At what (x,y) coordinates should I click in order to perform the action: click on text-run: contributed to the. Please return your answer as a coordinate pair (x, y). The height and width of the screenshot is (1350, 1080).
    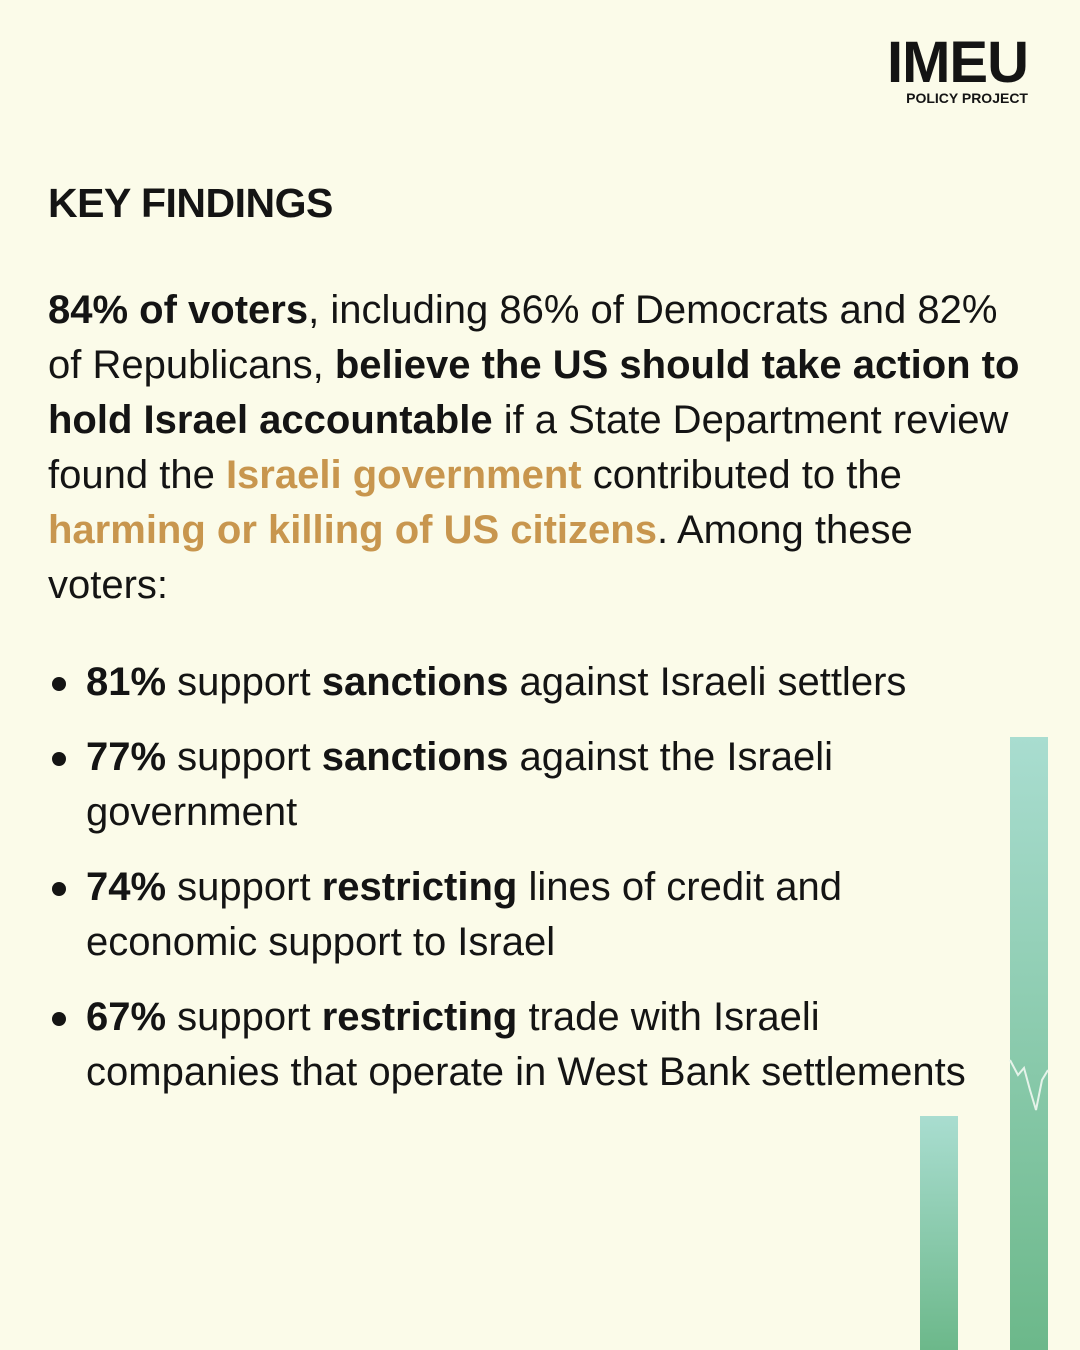
    Looking at the image, I should click on (741, 475).